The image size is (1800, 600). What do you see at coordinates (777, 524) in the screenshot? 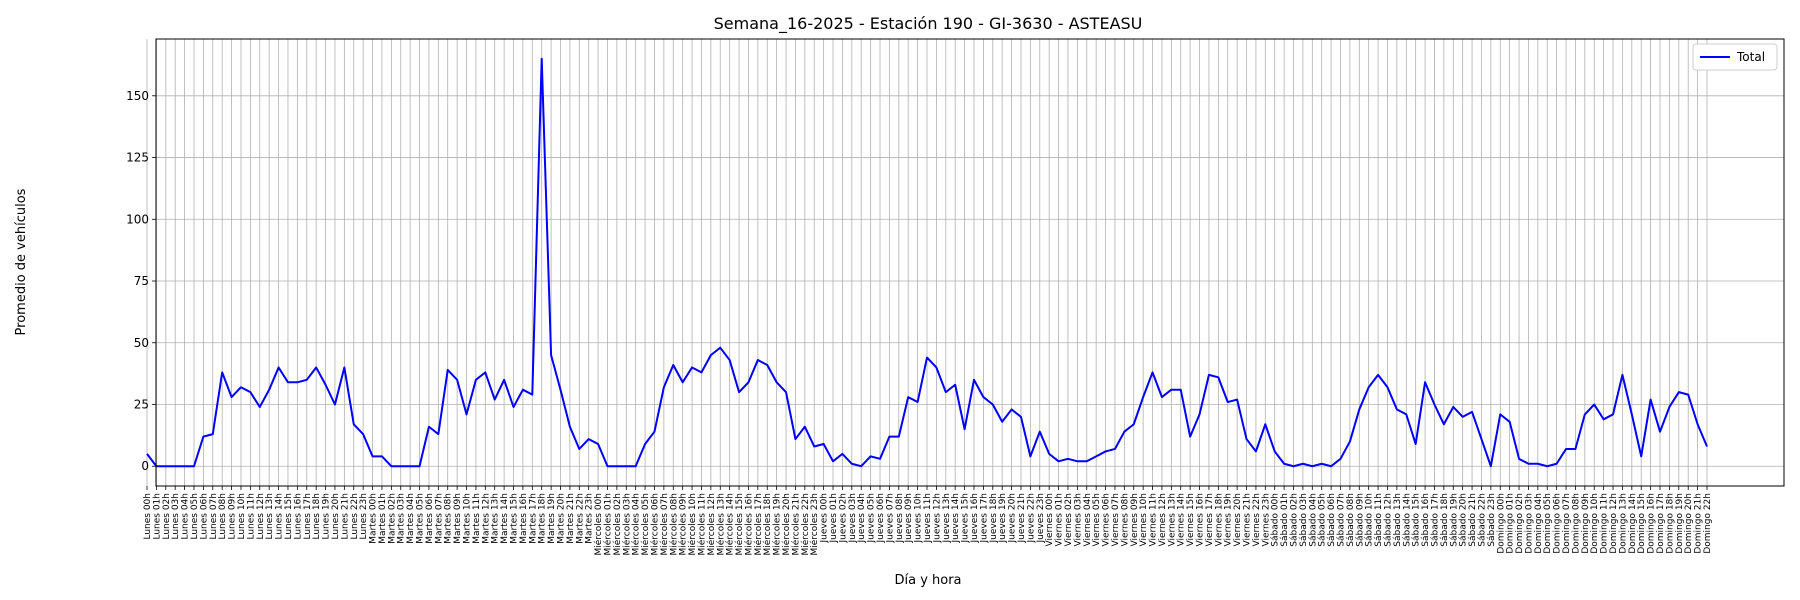
I see `x-tick-label: Miércoles 19h` at bounding box center [777, 524].